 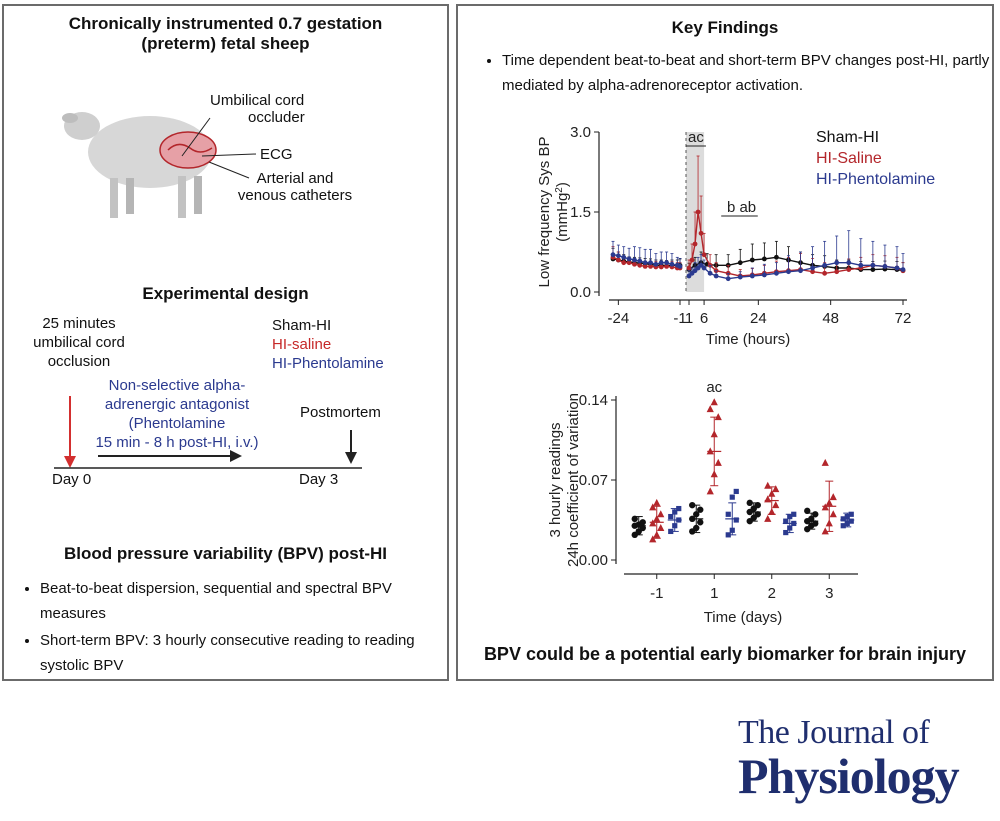 I want to click on sheep-leg-back-right, so click(x=198, y=195).